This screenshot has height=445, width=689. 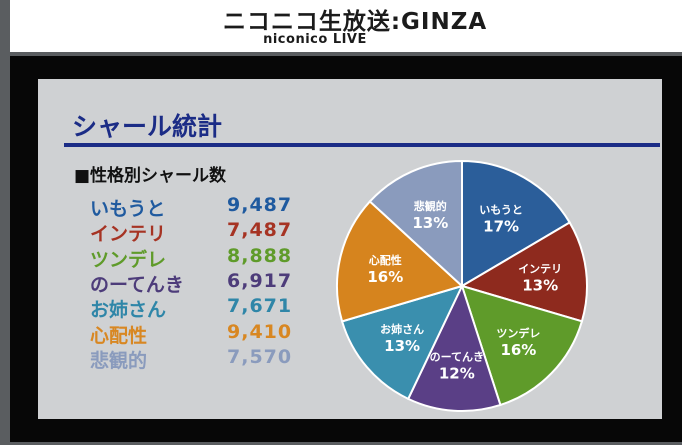 What do you see at coordinates (137, 284) in the screenshot?
I see `stats-row-category: のーてんき` at bounding box center [137, 284].